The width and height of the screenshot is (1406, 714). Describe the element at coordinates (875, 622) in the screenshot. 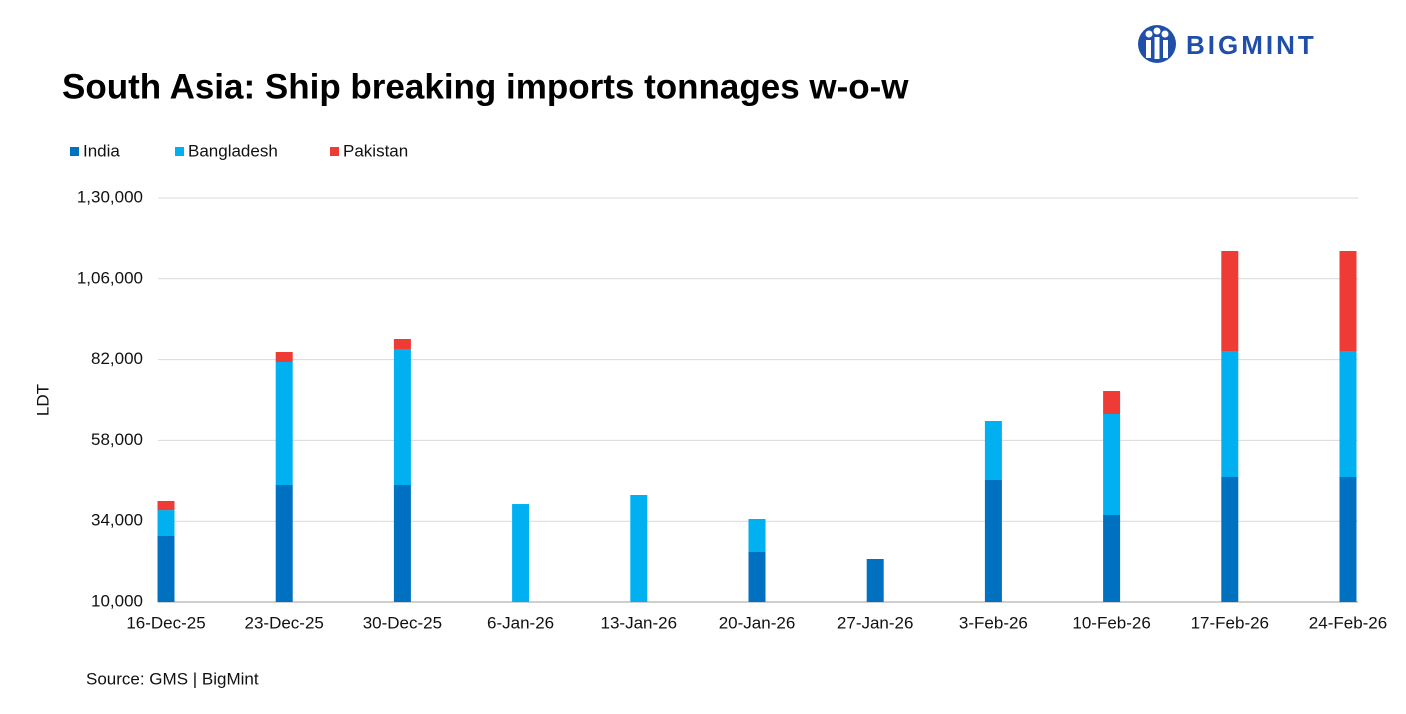

I see `x-tick-label: 27-Jan-26` at that location.